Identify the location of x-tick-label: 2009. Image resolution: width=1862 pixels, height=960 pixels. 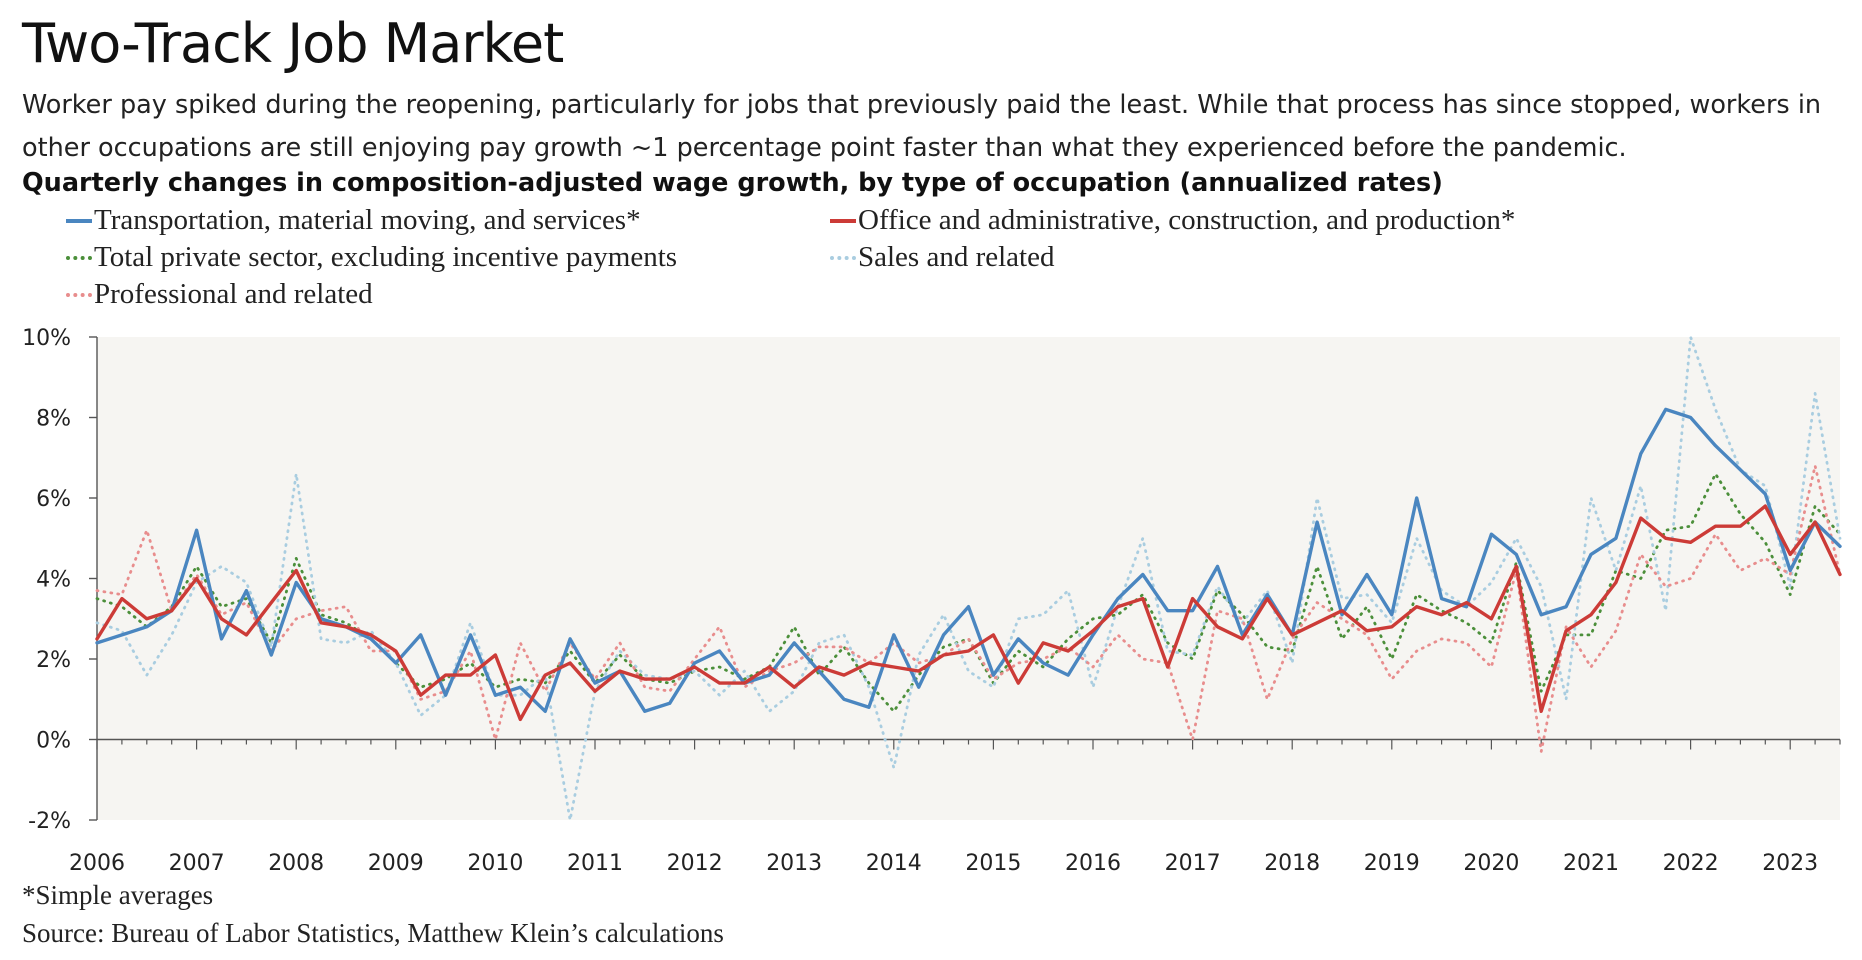
(396, 863).